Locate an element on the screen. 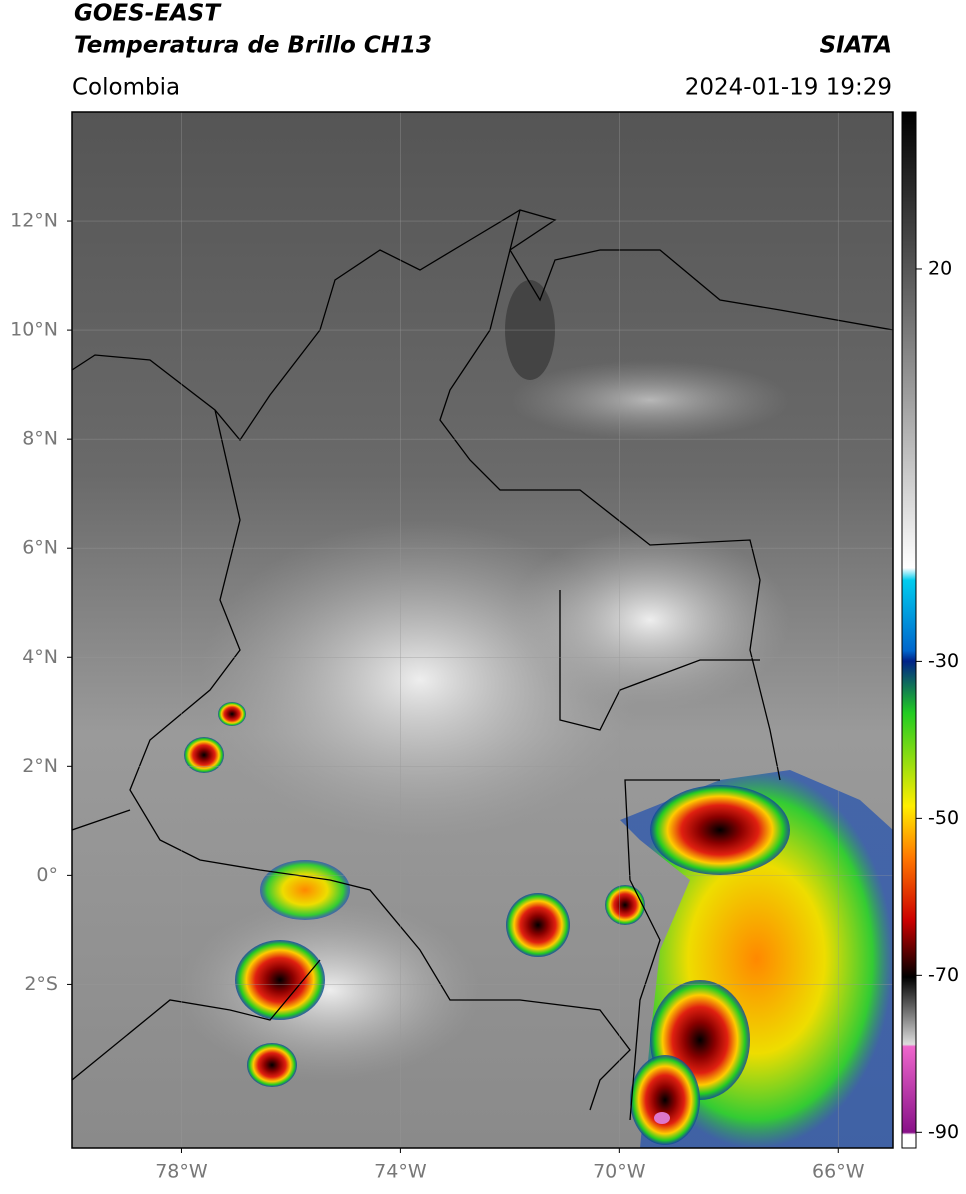 Image resolution: width=966 pixels, height=1194 pixels. x-tick-label: 66°W is located at coordinates (838, 1172).